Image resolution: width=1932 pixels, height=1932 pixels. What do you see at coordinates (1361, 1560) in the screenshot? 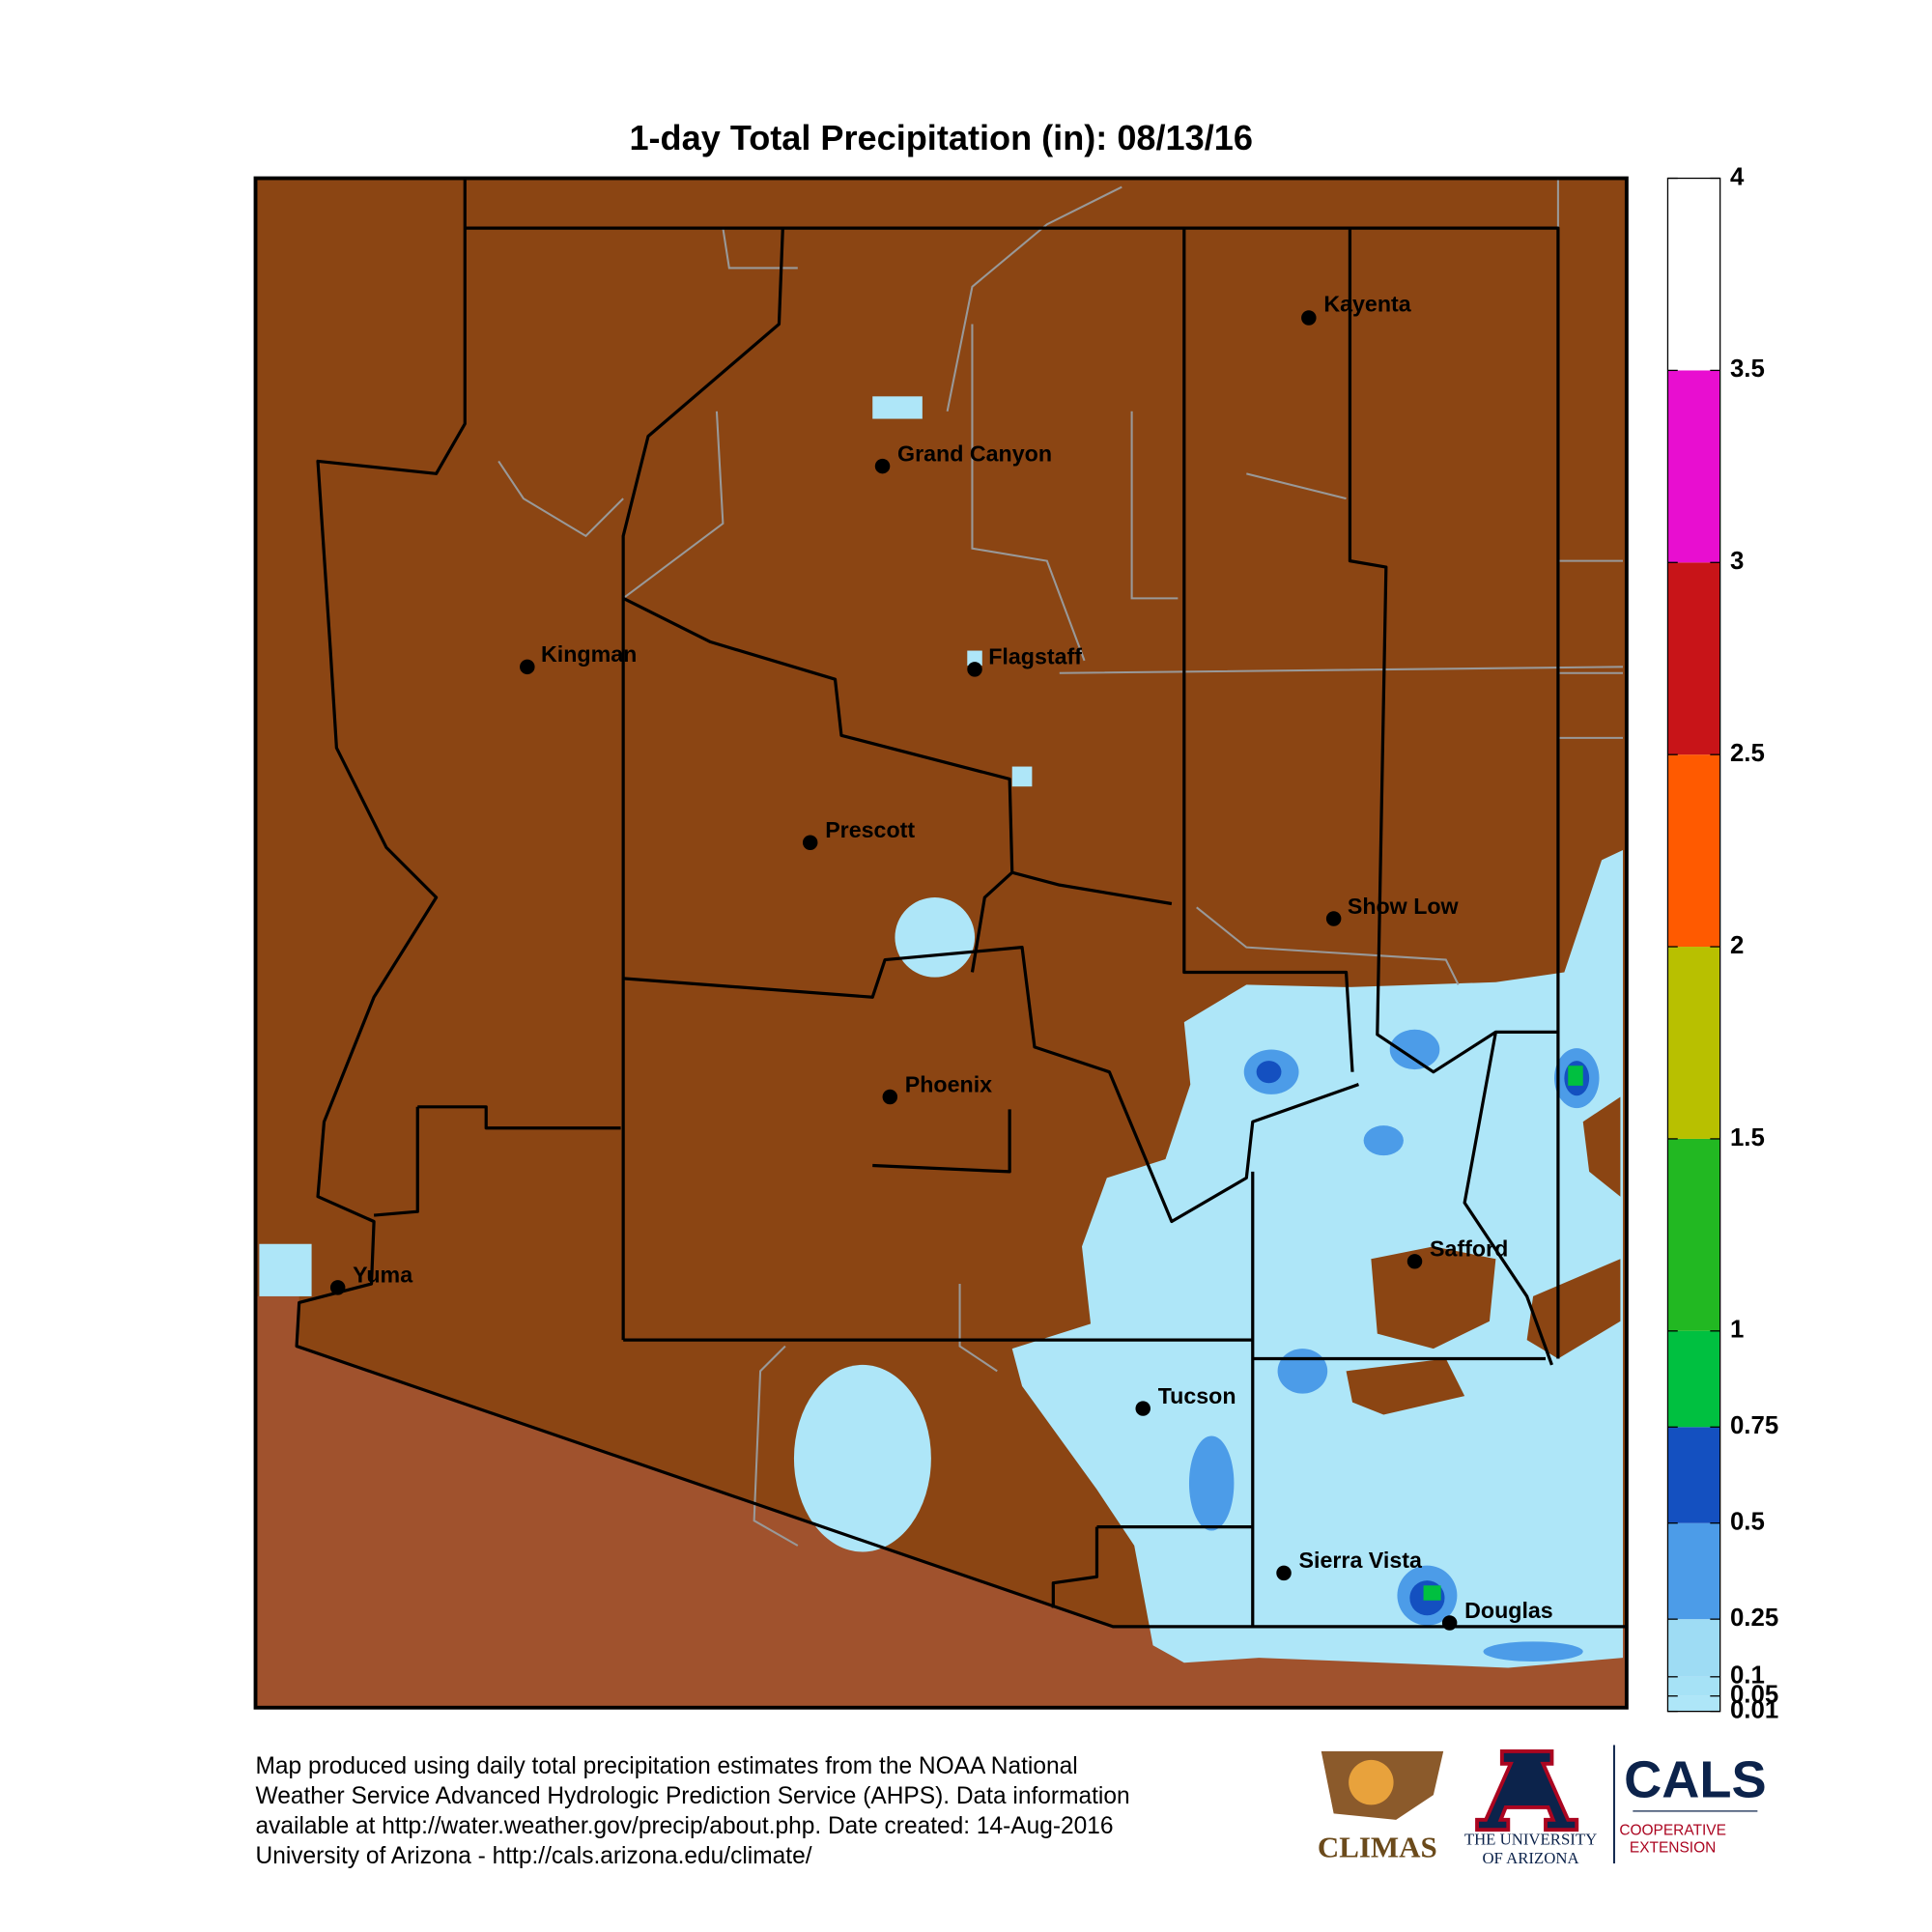
I see `city-label: Sierra Vista` at bounding box center [1361, 1560].